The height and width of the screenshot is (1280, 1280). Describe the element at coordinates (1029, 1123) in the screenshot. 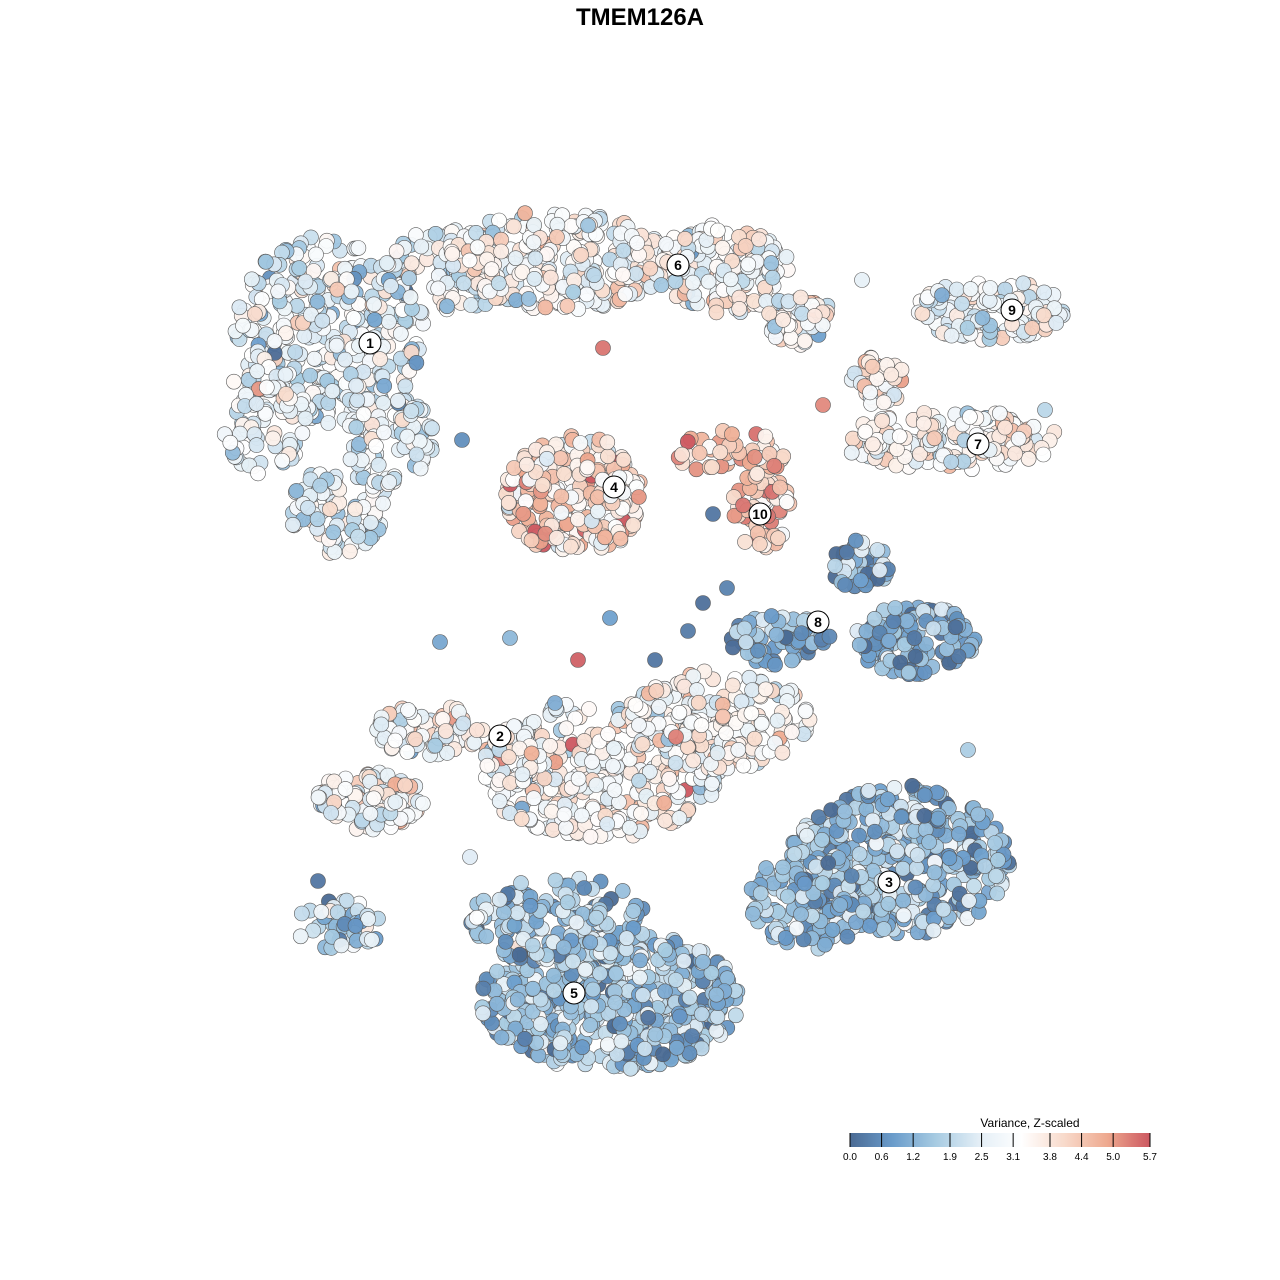

I see `colorbar-title: Variance, Z-scaled` at that location.